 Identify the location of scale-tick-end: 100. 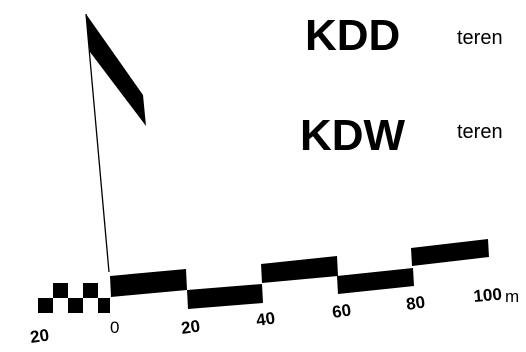
(488, 295).